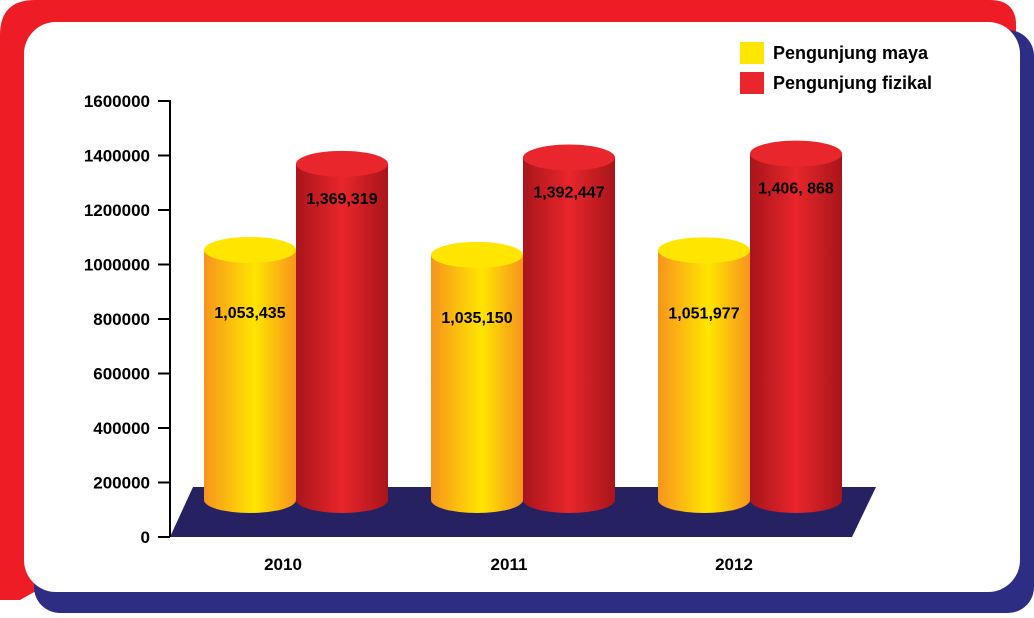  I want to click on legend-swatch-maya, so click(752, 53).